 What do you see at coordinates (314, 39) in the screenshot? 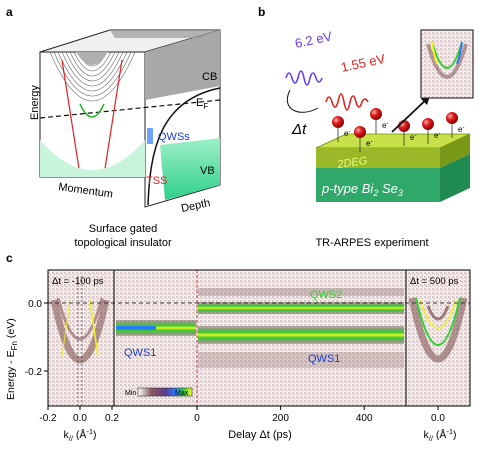
I see `pump-energy-label: 6.2 eV` at bounding box center [314, 39].